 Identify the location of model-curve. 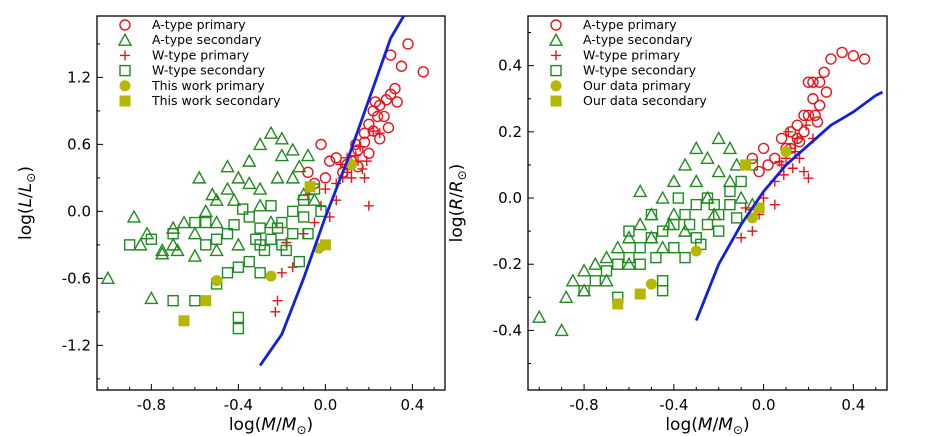
(331, 191).